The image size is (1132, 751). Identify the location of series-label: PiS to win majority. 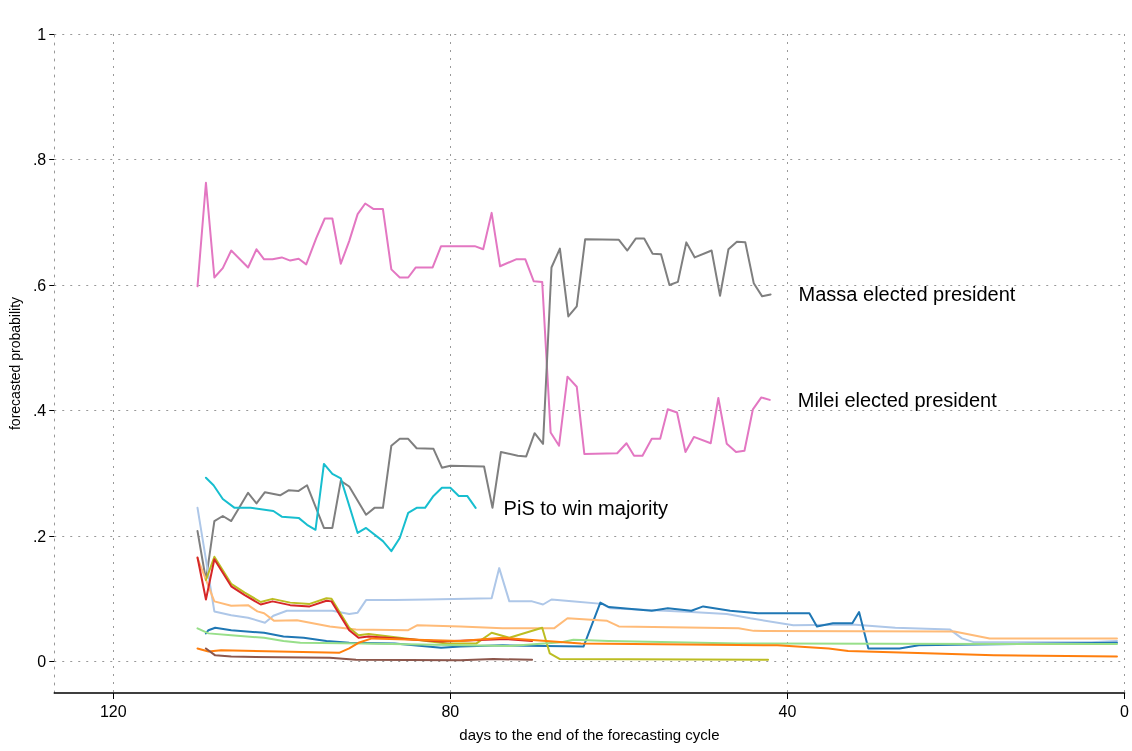
(586, 507).